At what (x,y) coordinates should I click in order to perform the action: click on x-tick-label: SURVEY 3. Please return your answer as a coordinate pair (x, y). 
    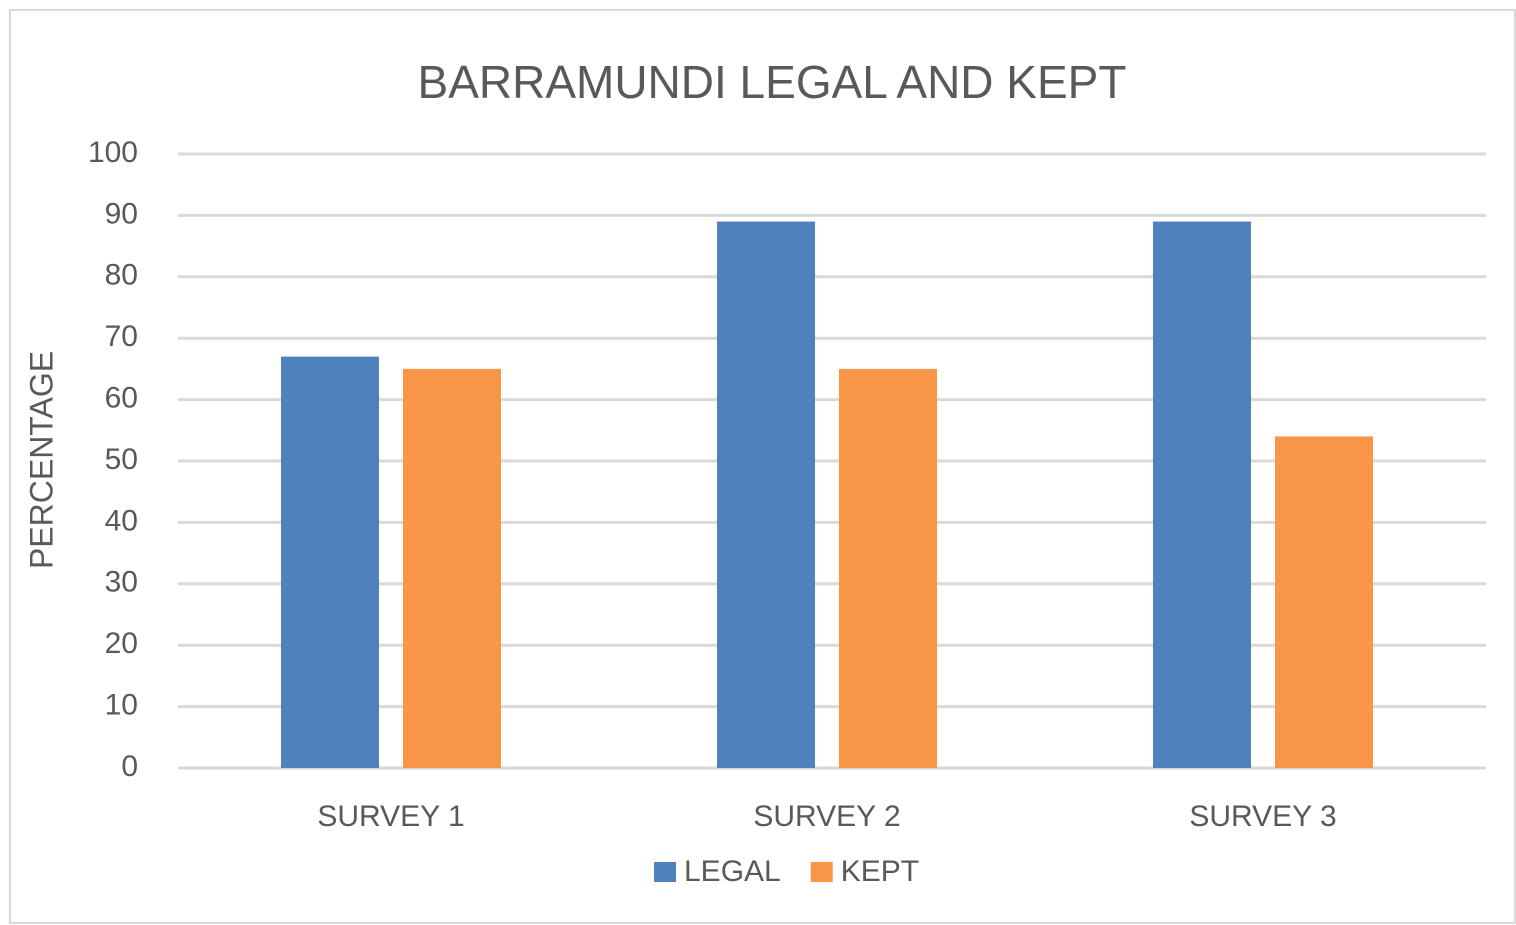
    Looking at the image, I should click on (1262, 816).